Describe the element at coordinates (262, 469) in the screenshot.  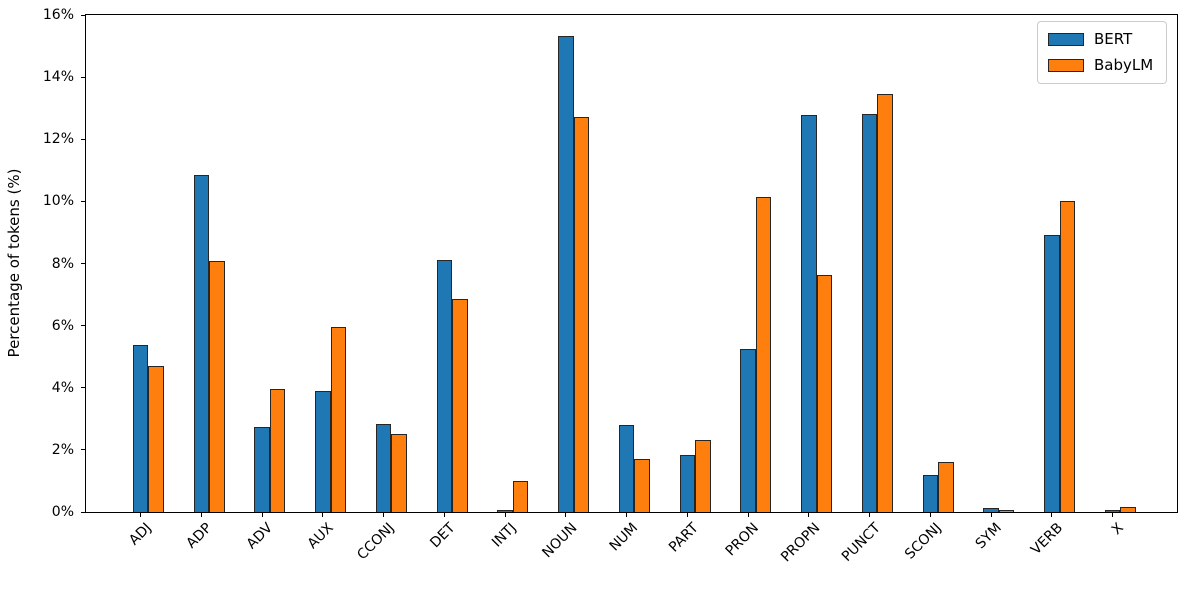
I see `bar-bert-adv` at that location.